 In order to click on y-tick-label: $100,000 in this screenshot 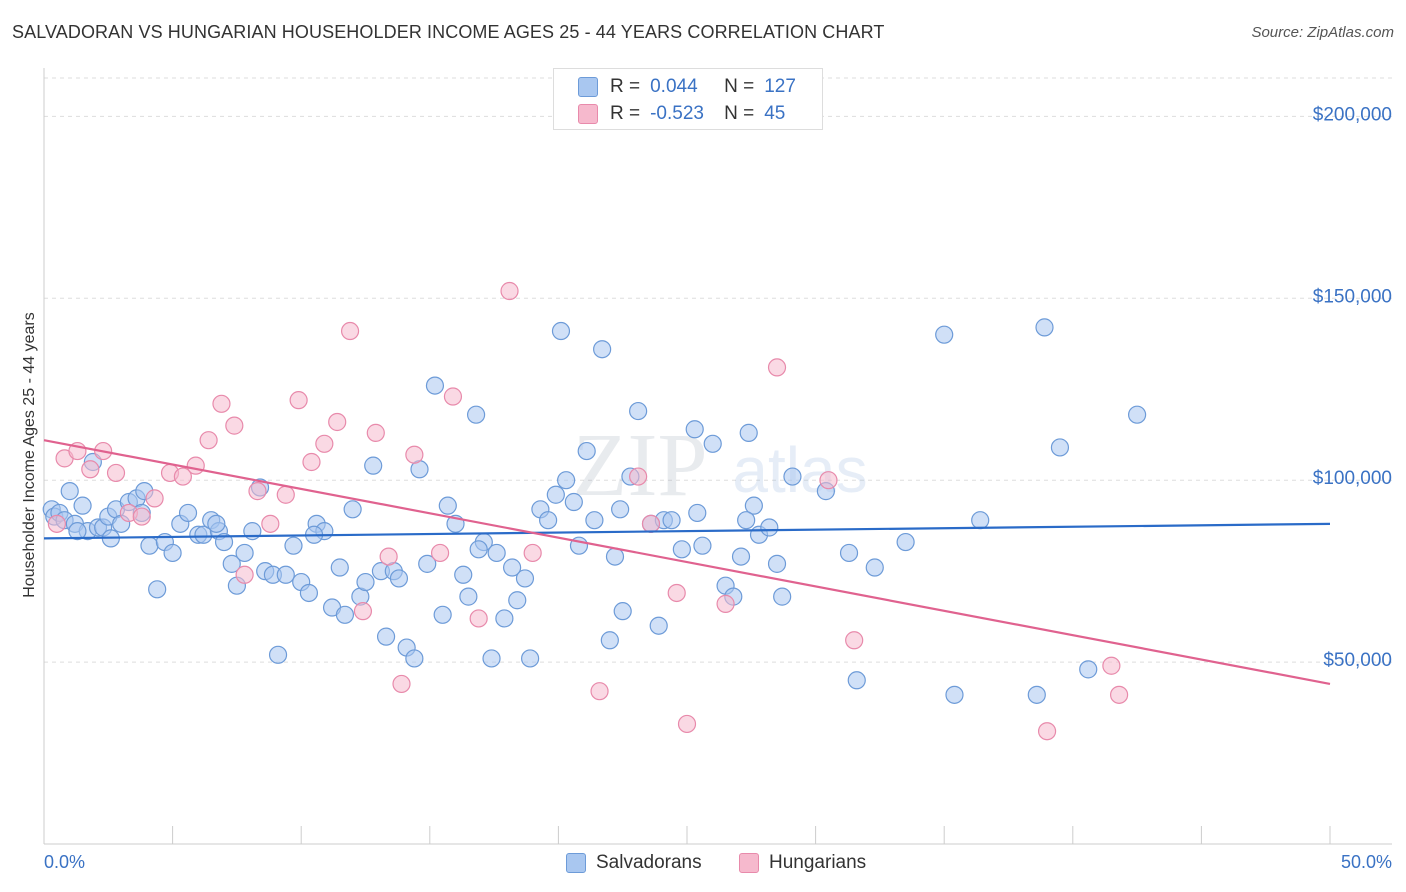, I will do `click(1352, 478)`.